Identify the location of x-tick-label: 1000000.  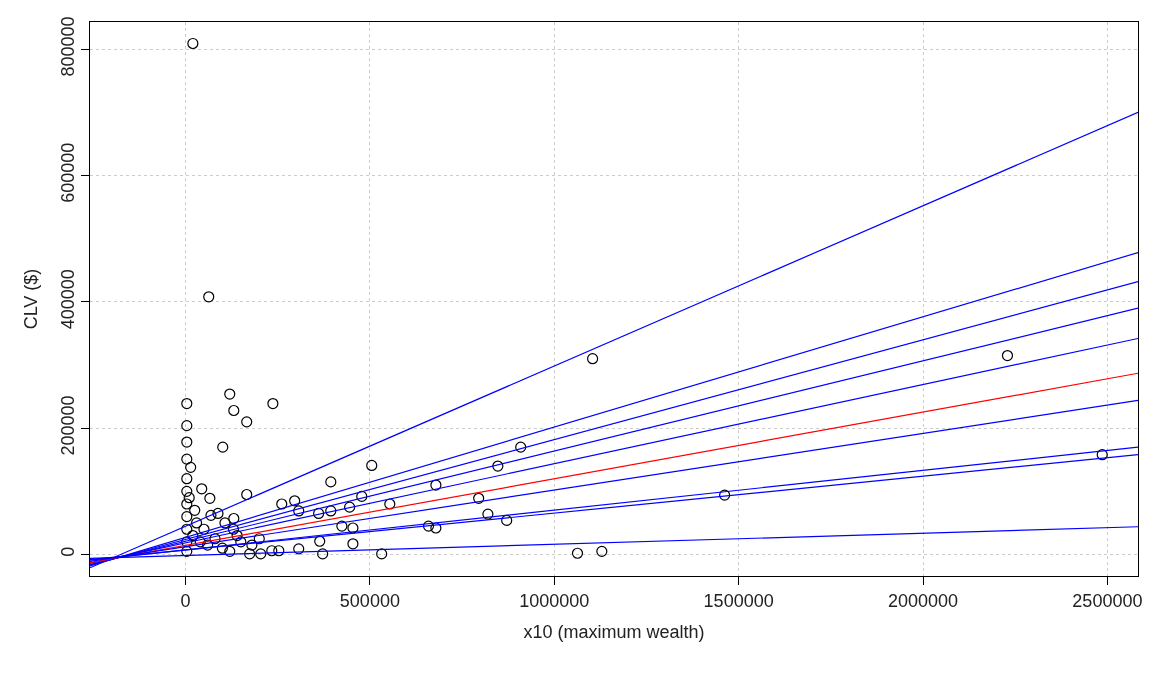
(554, 600).